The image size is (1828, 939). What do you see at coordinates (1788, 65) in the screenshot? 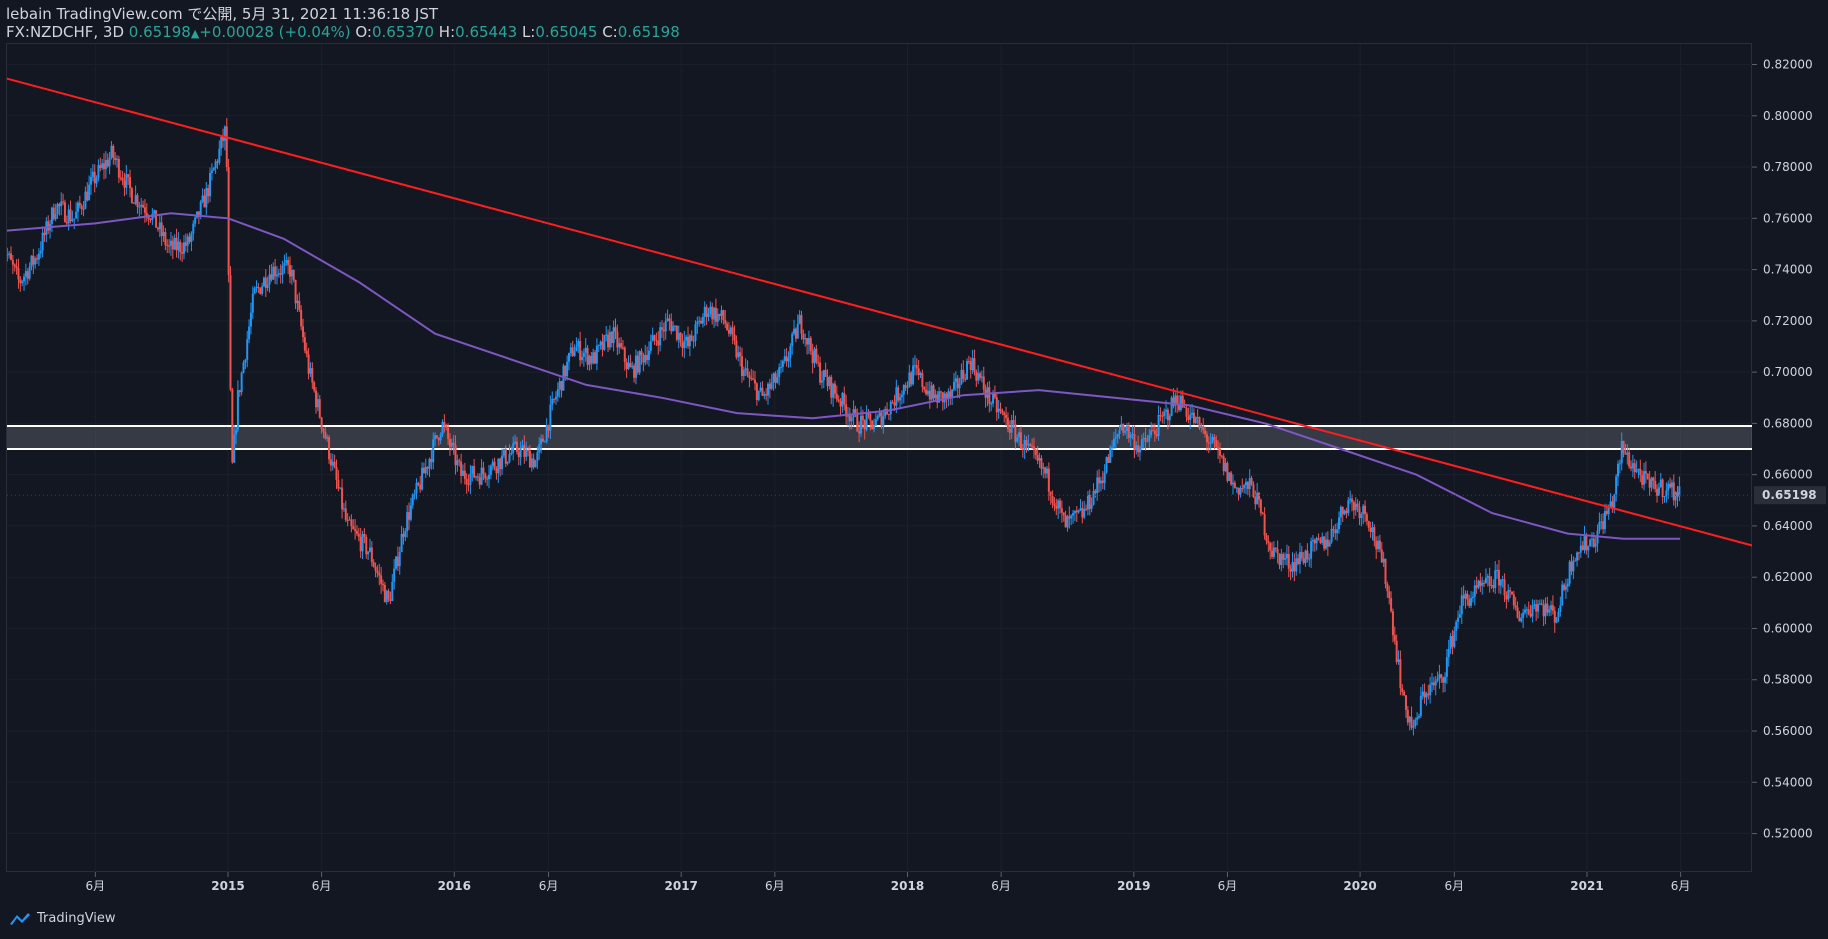
I see `y-tick-label: 0.82000` at bounding box center [1788, 65].